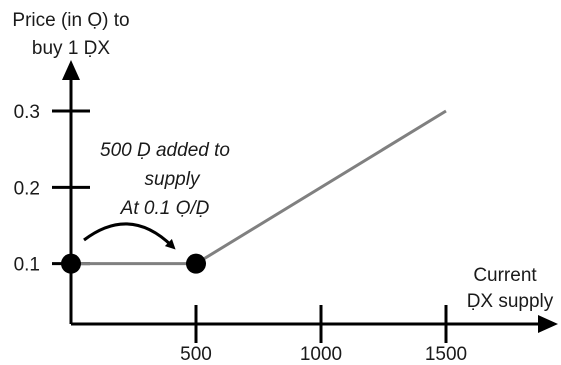 The width and height of the screenshot is (561, 365). Describe the element at coordinates (165, 150) in the screenshot. I see `annotation-line-1: 500 Ḍ added to` at that location.